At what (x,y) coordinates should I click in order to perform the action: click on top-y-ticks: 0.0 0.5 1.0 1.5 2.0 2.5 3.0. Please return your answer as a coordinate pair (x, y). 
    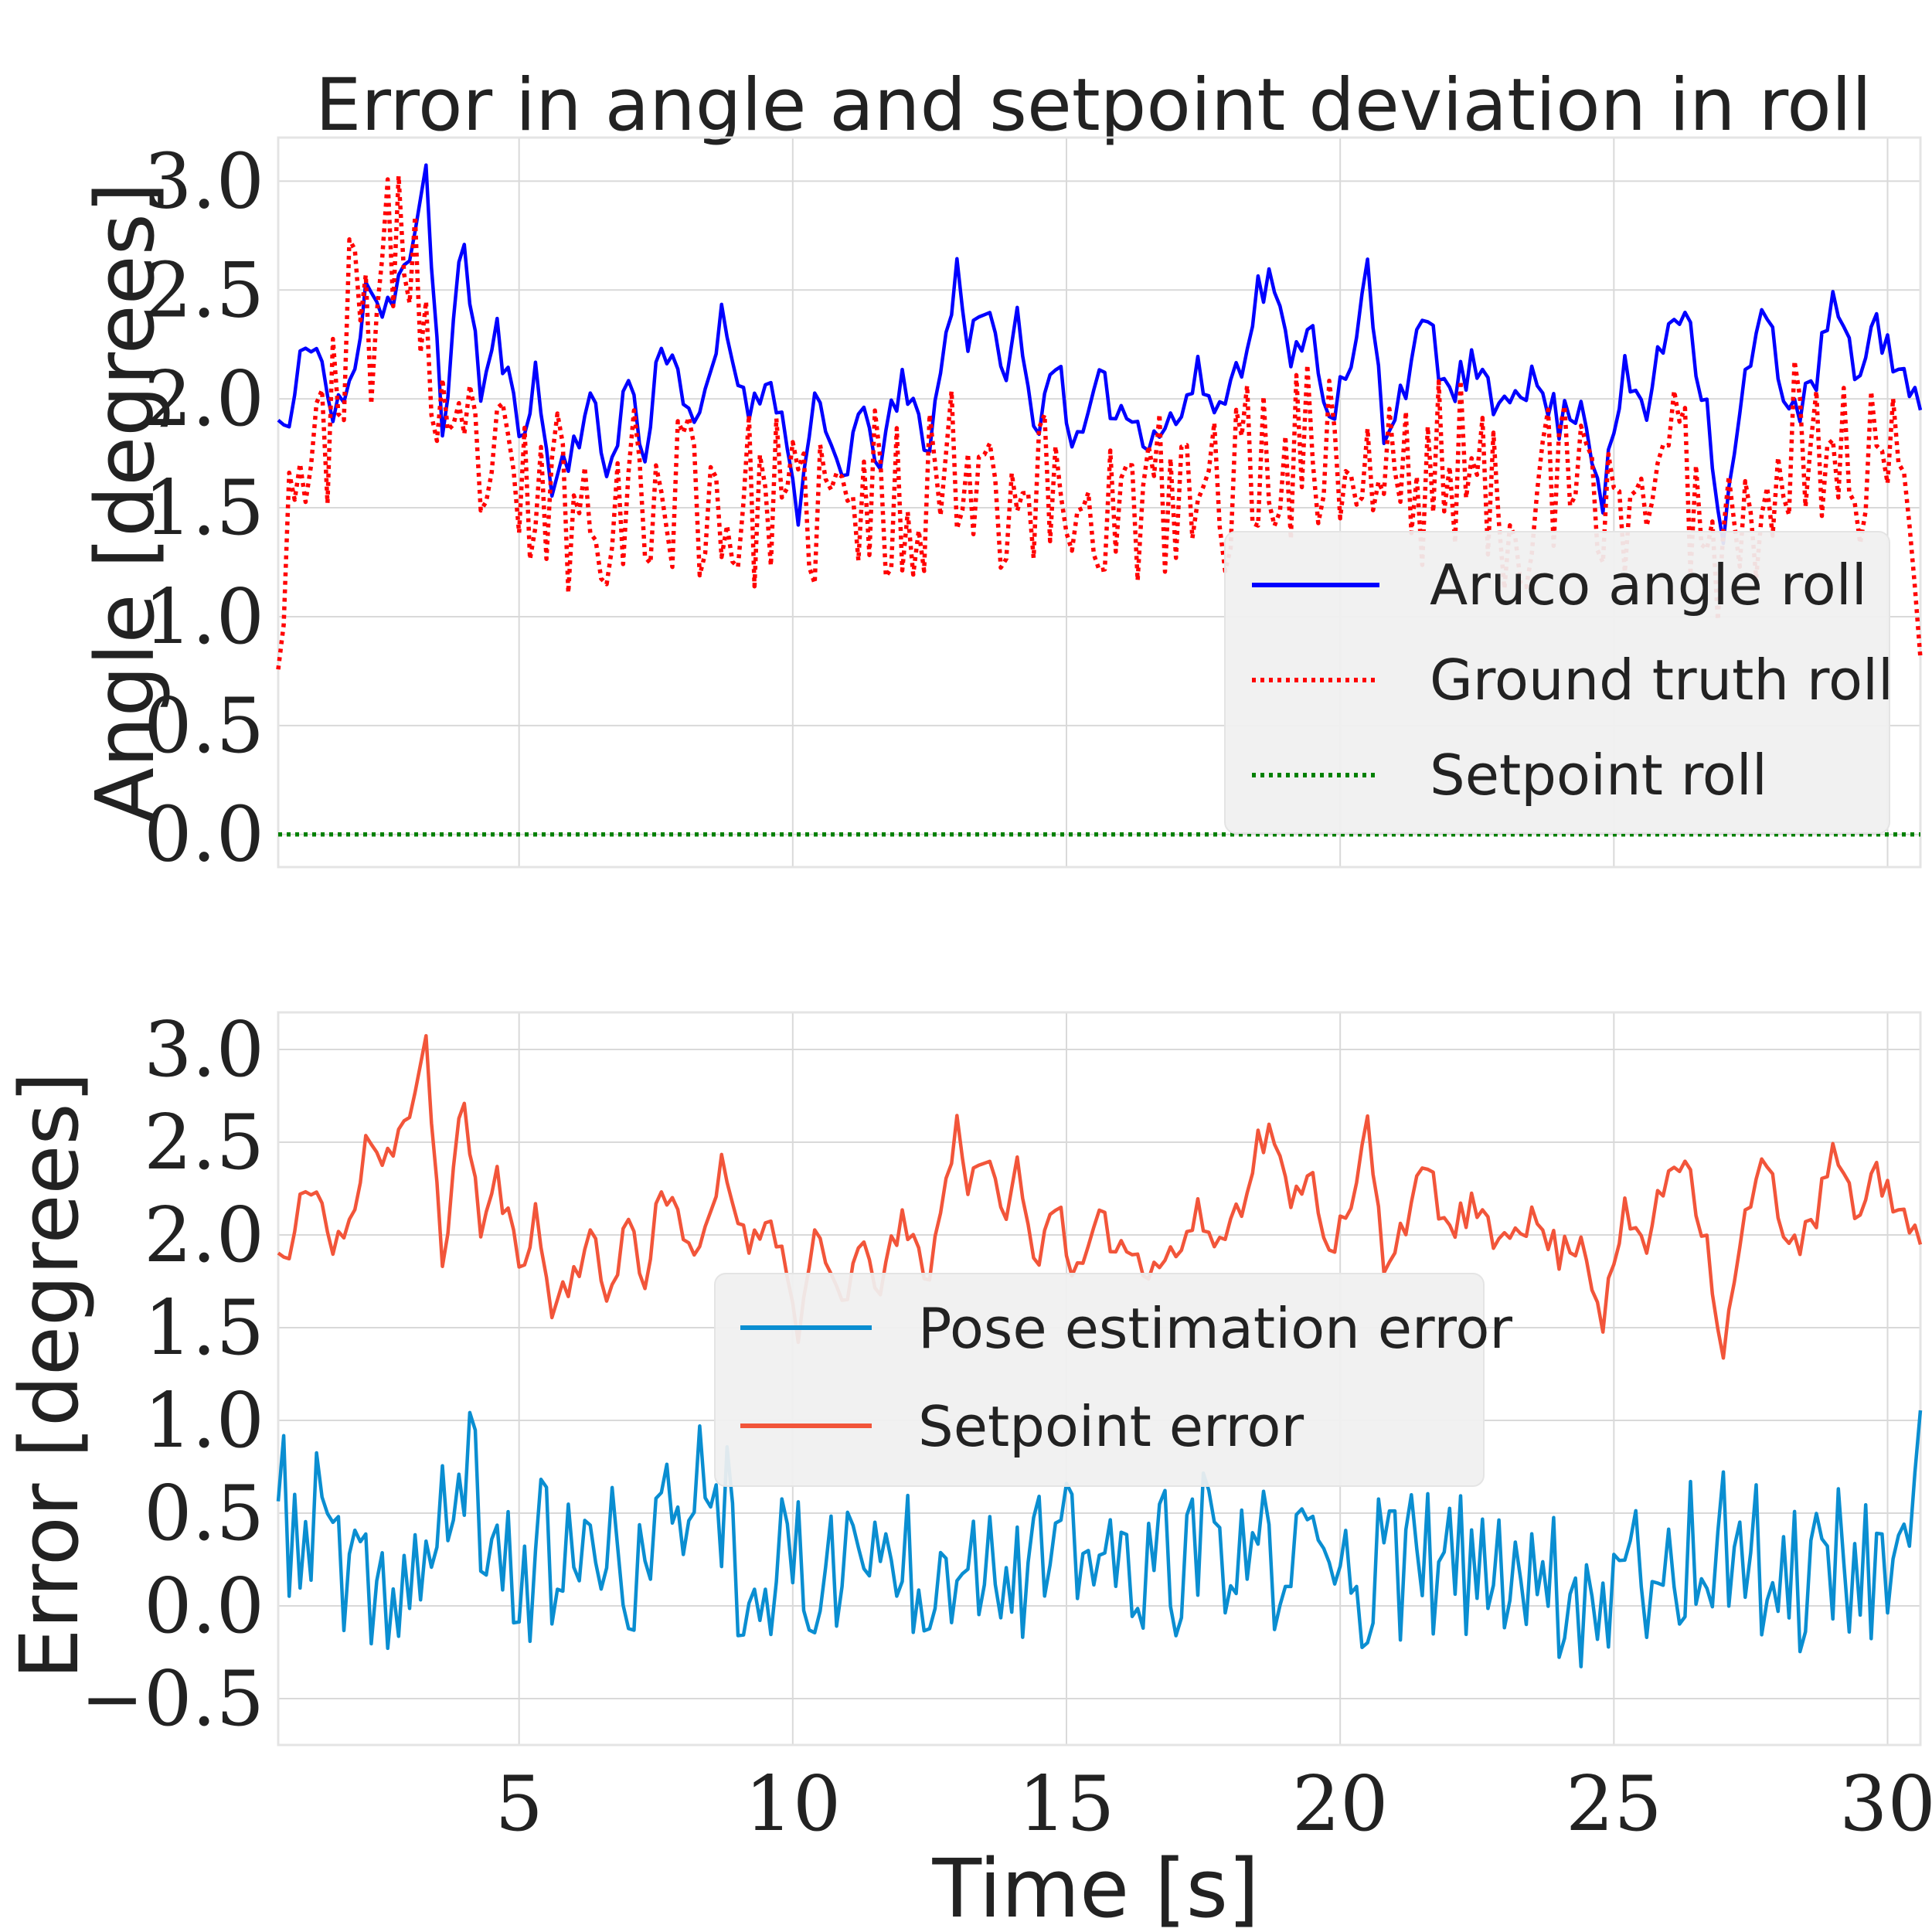
    Looking at the image, I should click on (204, 509).